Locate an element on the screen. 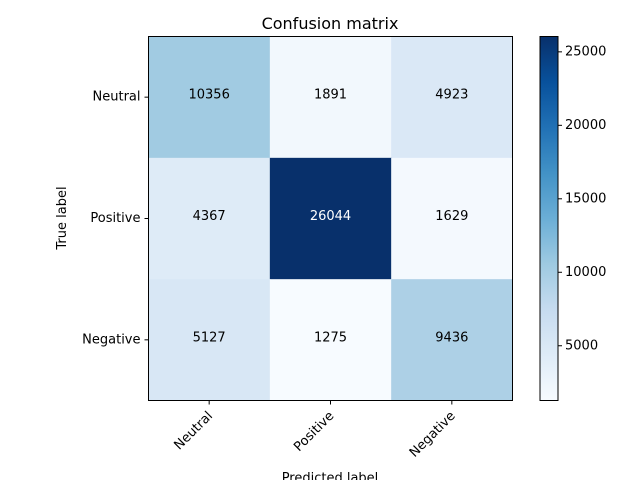 Image resolution: width=640 pixels, height=480 pixels. cell-value-label: 10356 is located at coordinates (208, 95).